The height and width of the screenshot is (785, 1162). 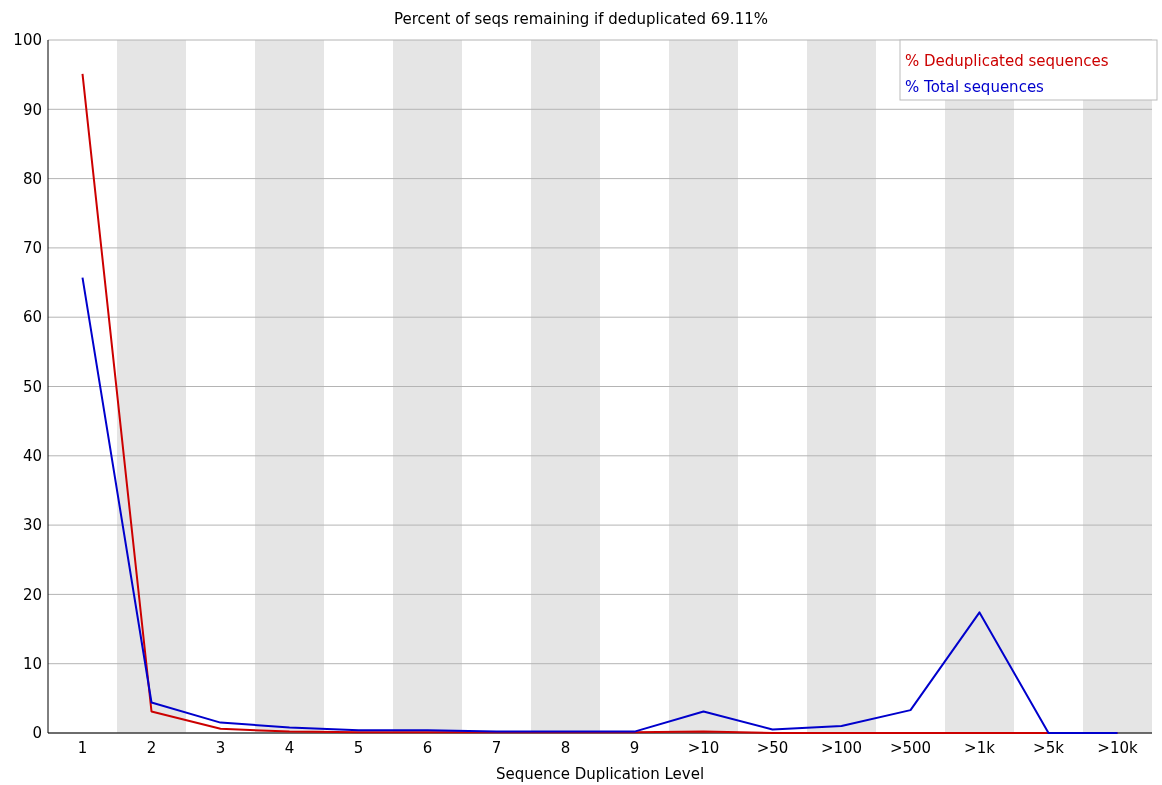 I want to click on y-tick-label: 60, so click(x=32, y=317).